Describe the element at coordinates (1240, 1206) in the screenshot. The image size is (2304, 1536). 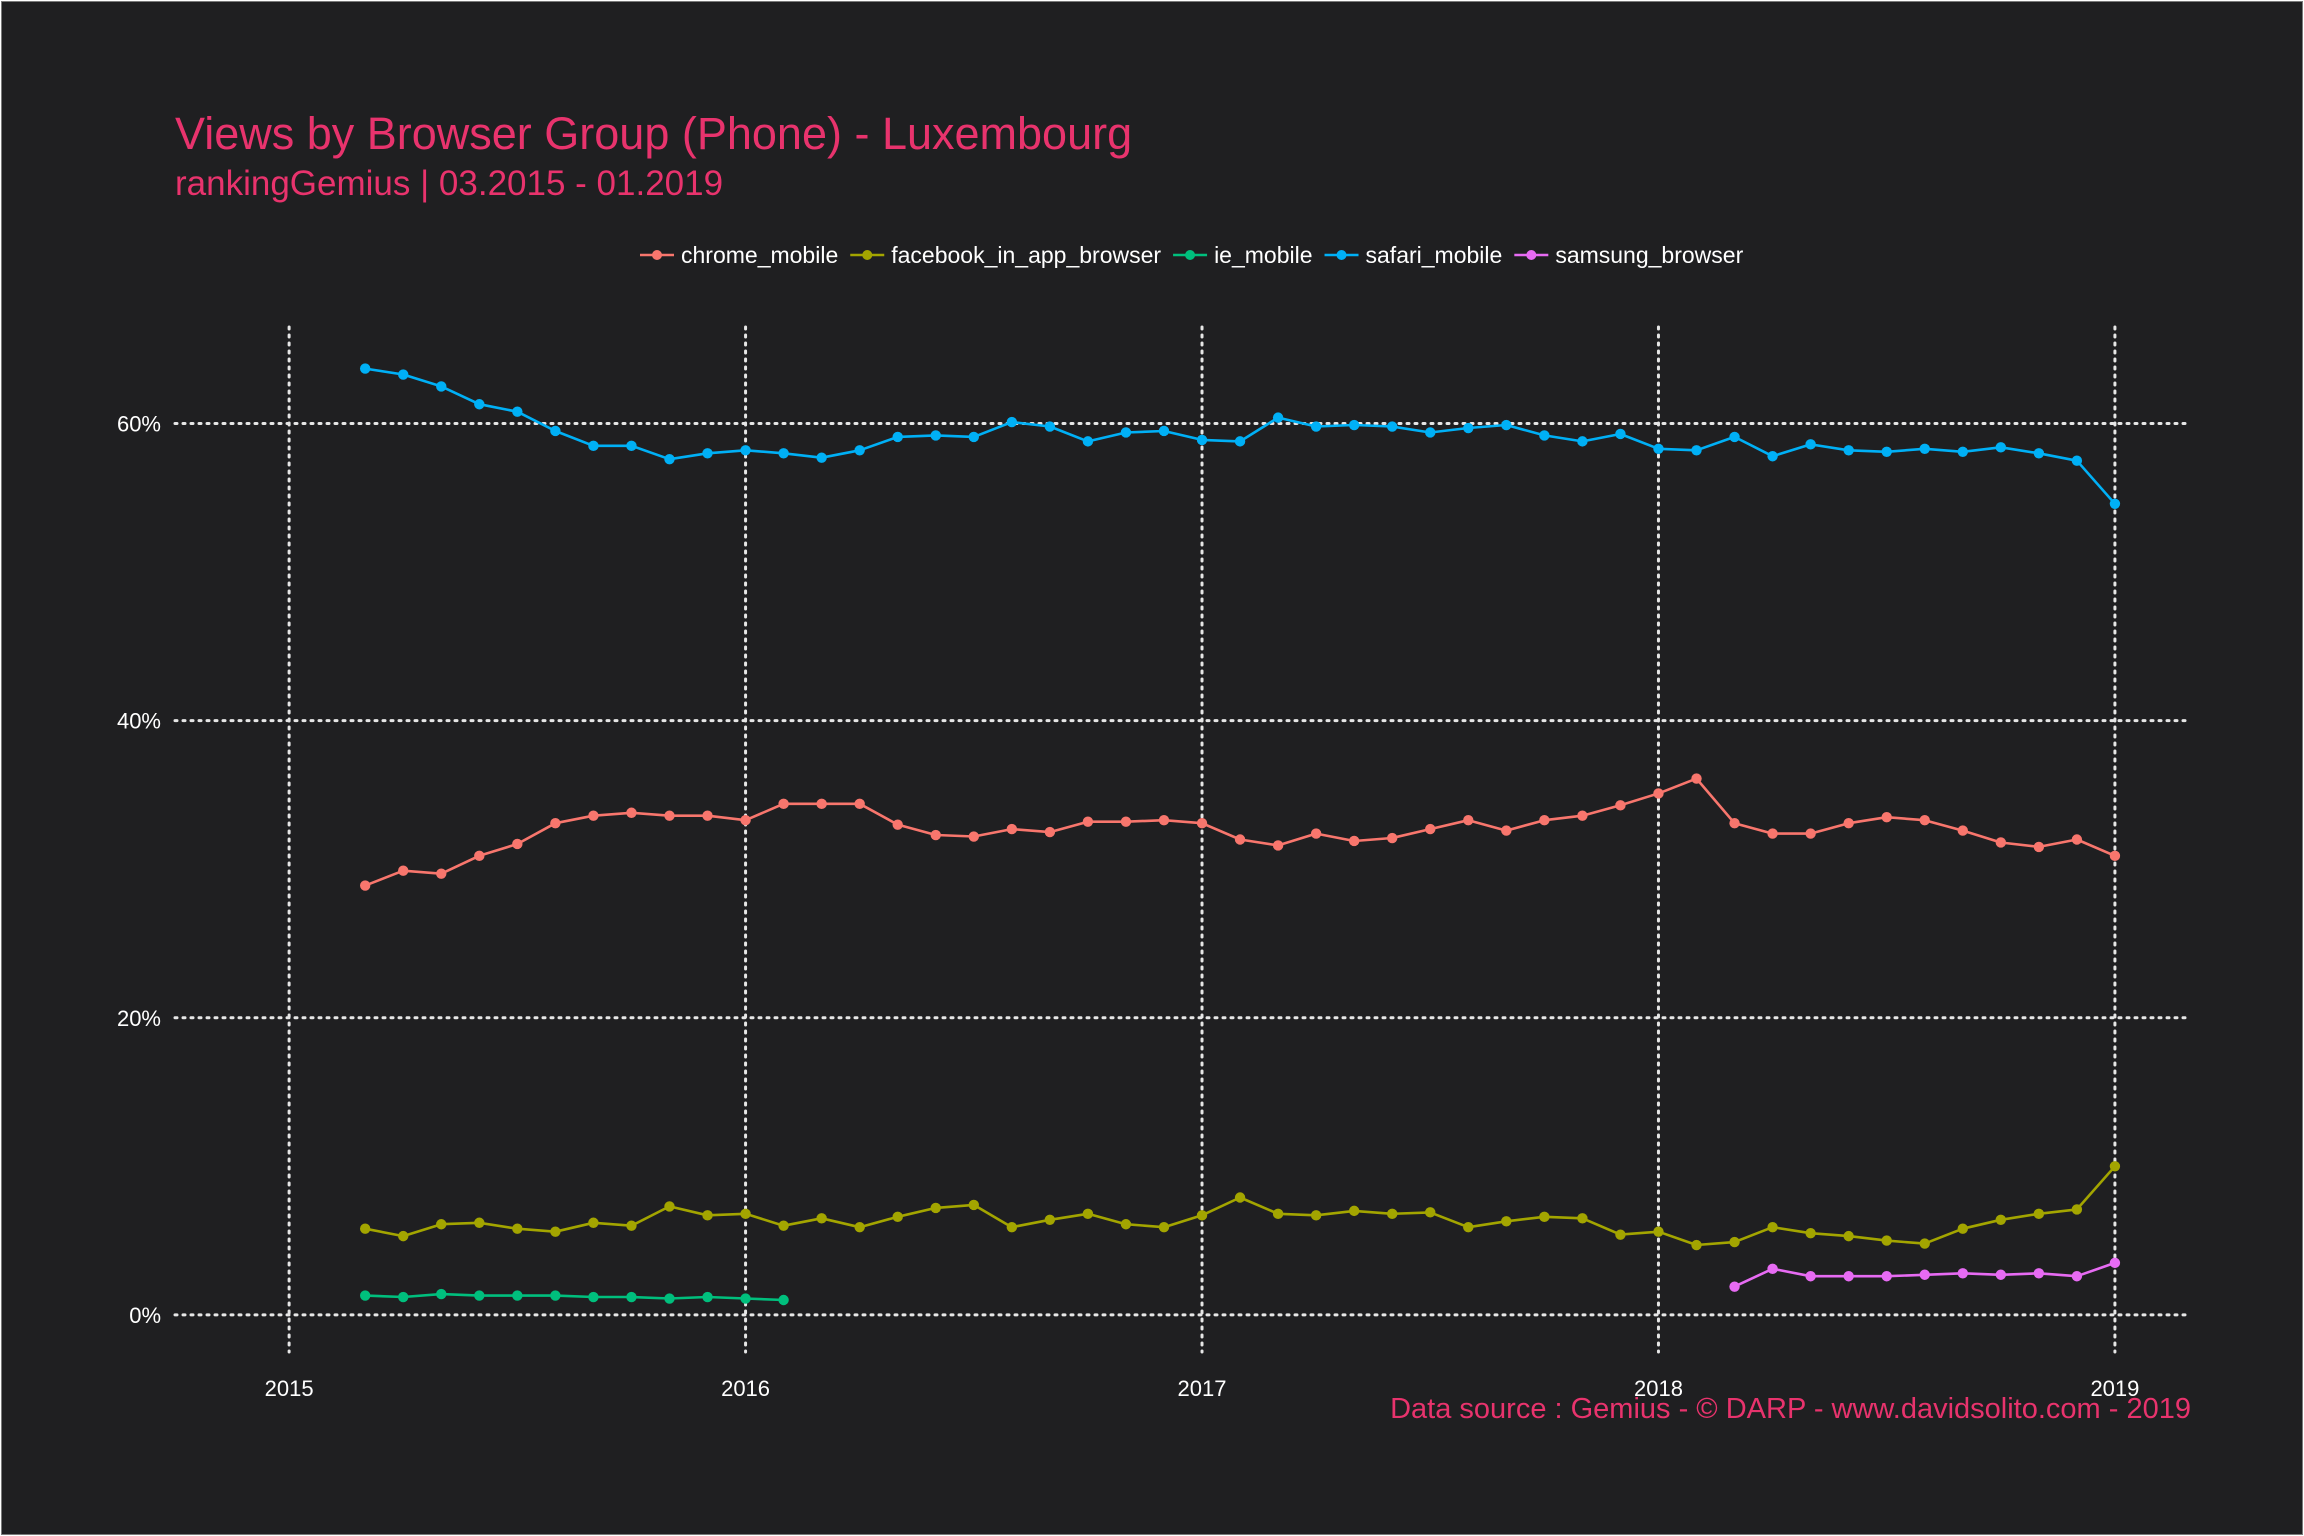
I see `series-facebook_in_app_browser` at that location.